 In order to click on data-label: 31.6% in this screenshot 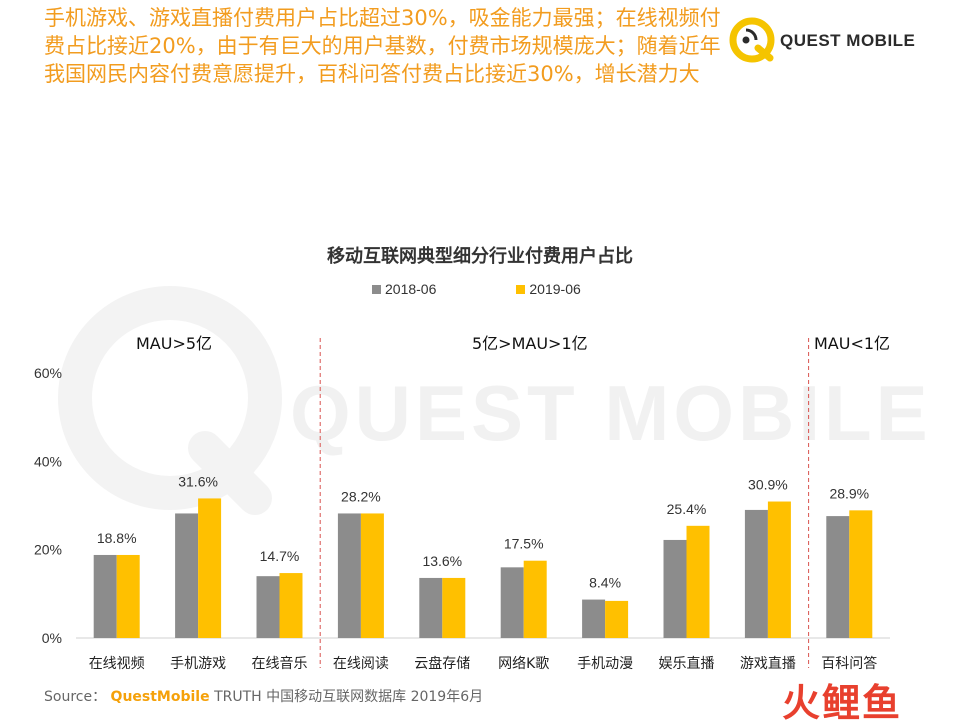, I will do `click(198, 481)`.